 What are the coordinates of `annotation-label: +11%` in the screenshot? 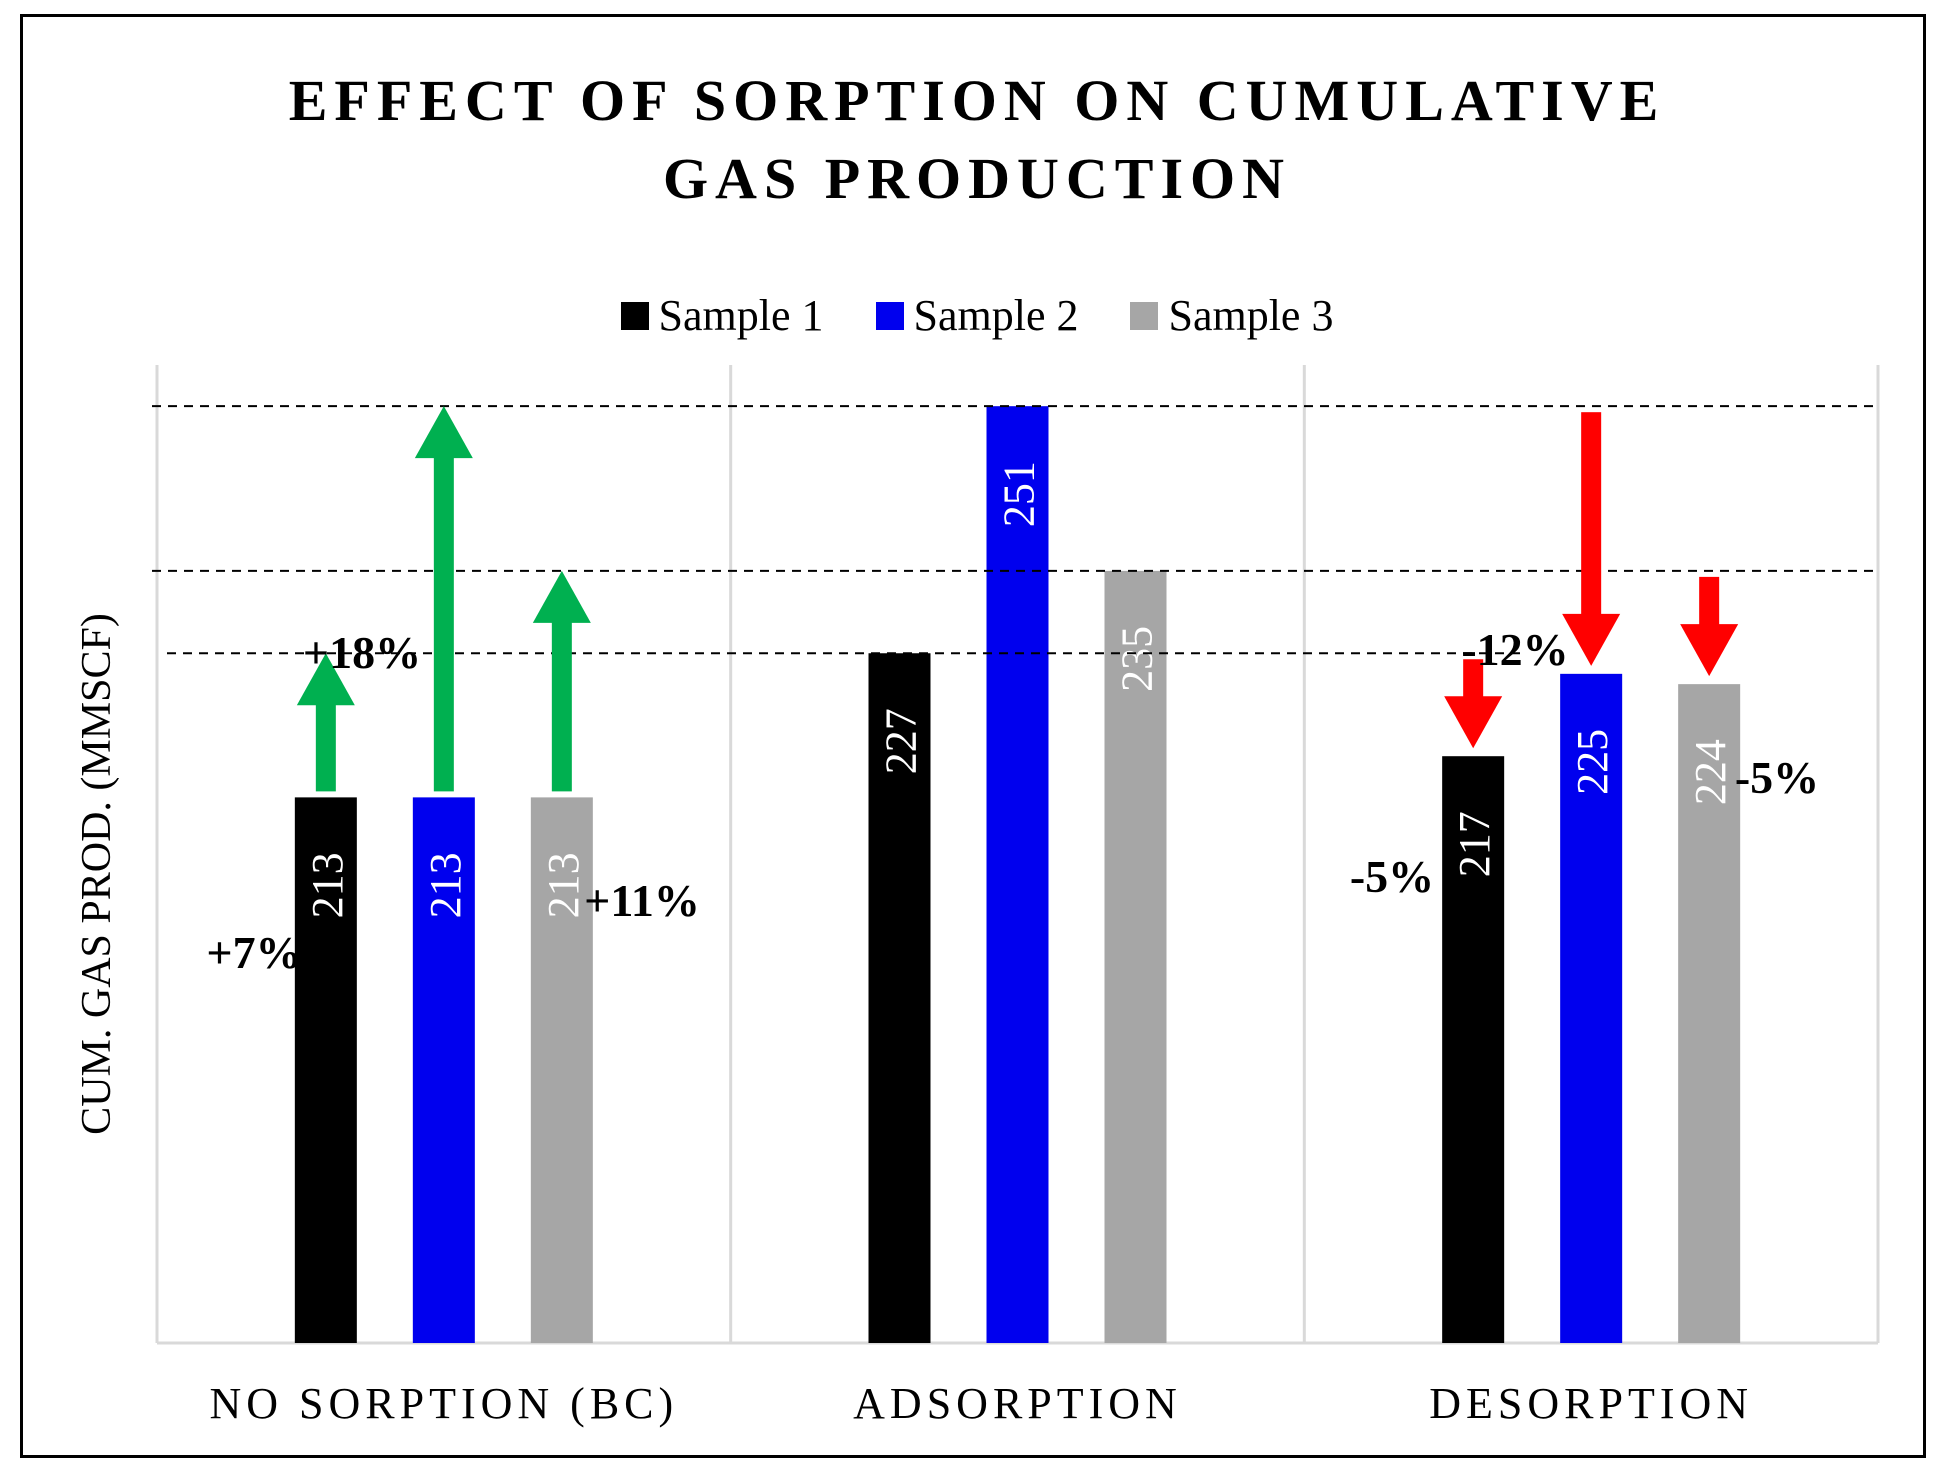 It's located at (642, 900).